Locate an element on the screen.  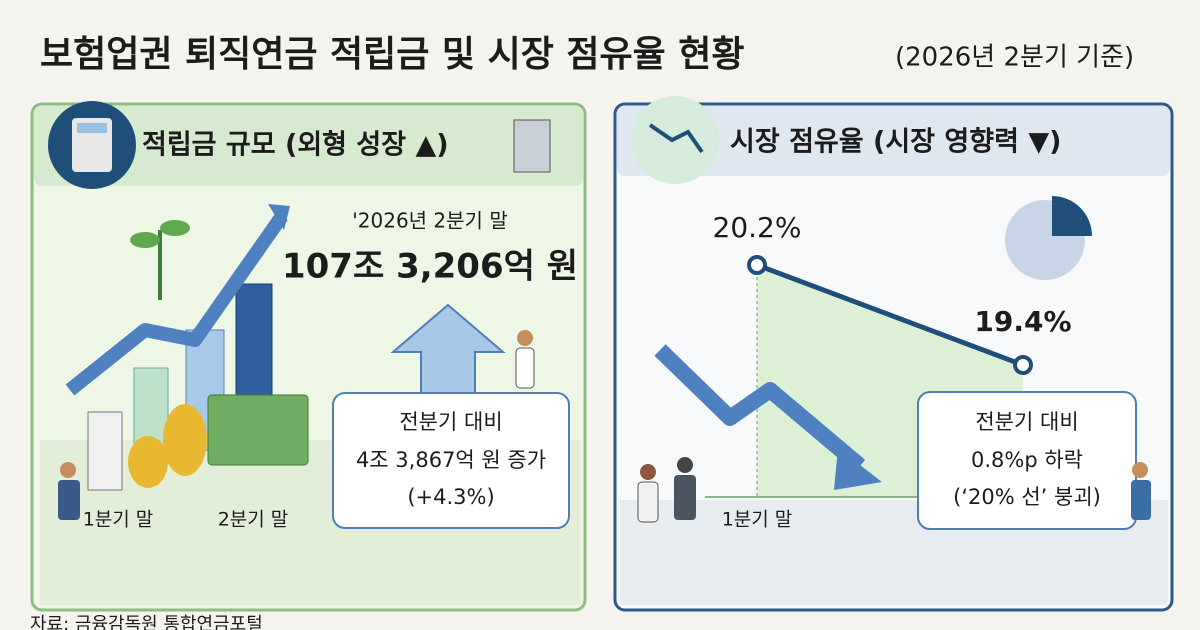
down-arrow-head is located at coordinates (858, 469).